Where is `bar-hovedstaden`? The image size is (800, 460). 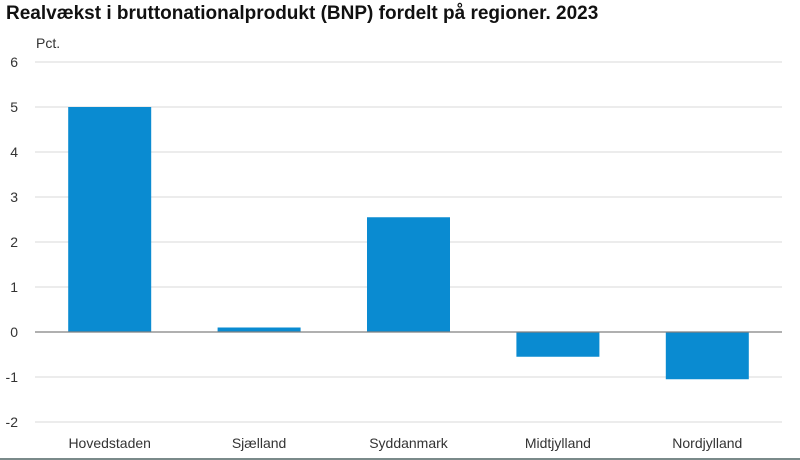 bar-hovedstaden is located at coordinates (110, 219).